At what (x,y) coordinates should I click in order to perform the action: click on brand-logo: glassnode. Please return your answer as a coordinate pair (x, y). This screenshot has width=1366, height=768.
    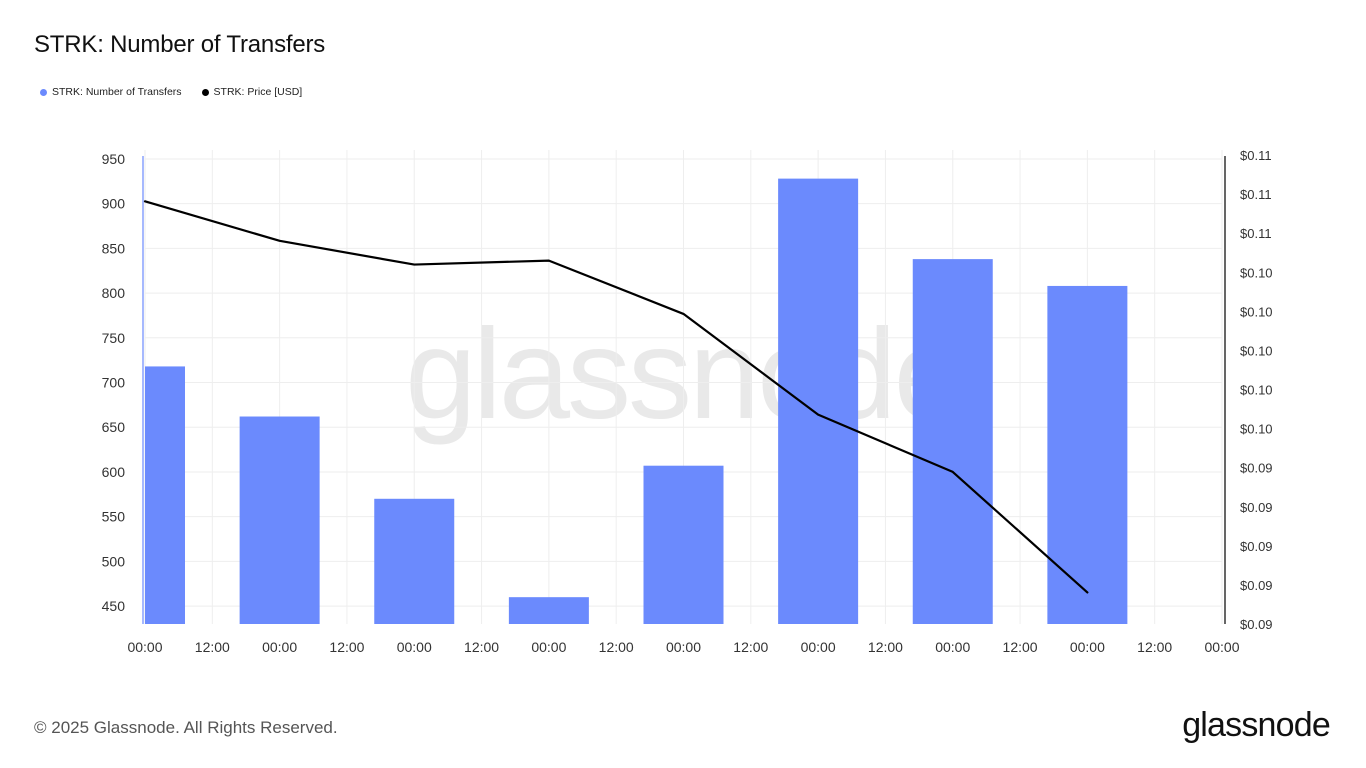
    Looking at the image, I should click on (1256, 725).